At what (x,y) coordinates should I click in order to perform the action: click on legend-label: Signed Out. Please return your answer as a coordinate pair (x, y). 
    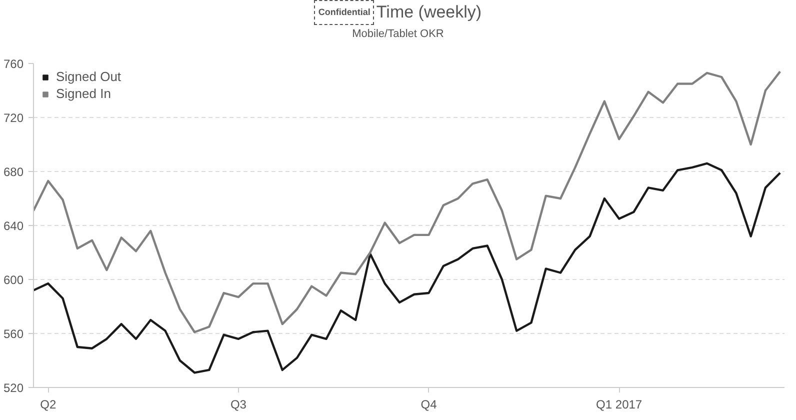
    Looking at the image, I should click on (89, 76).